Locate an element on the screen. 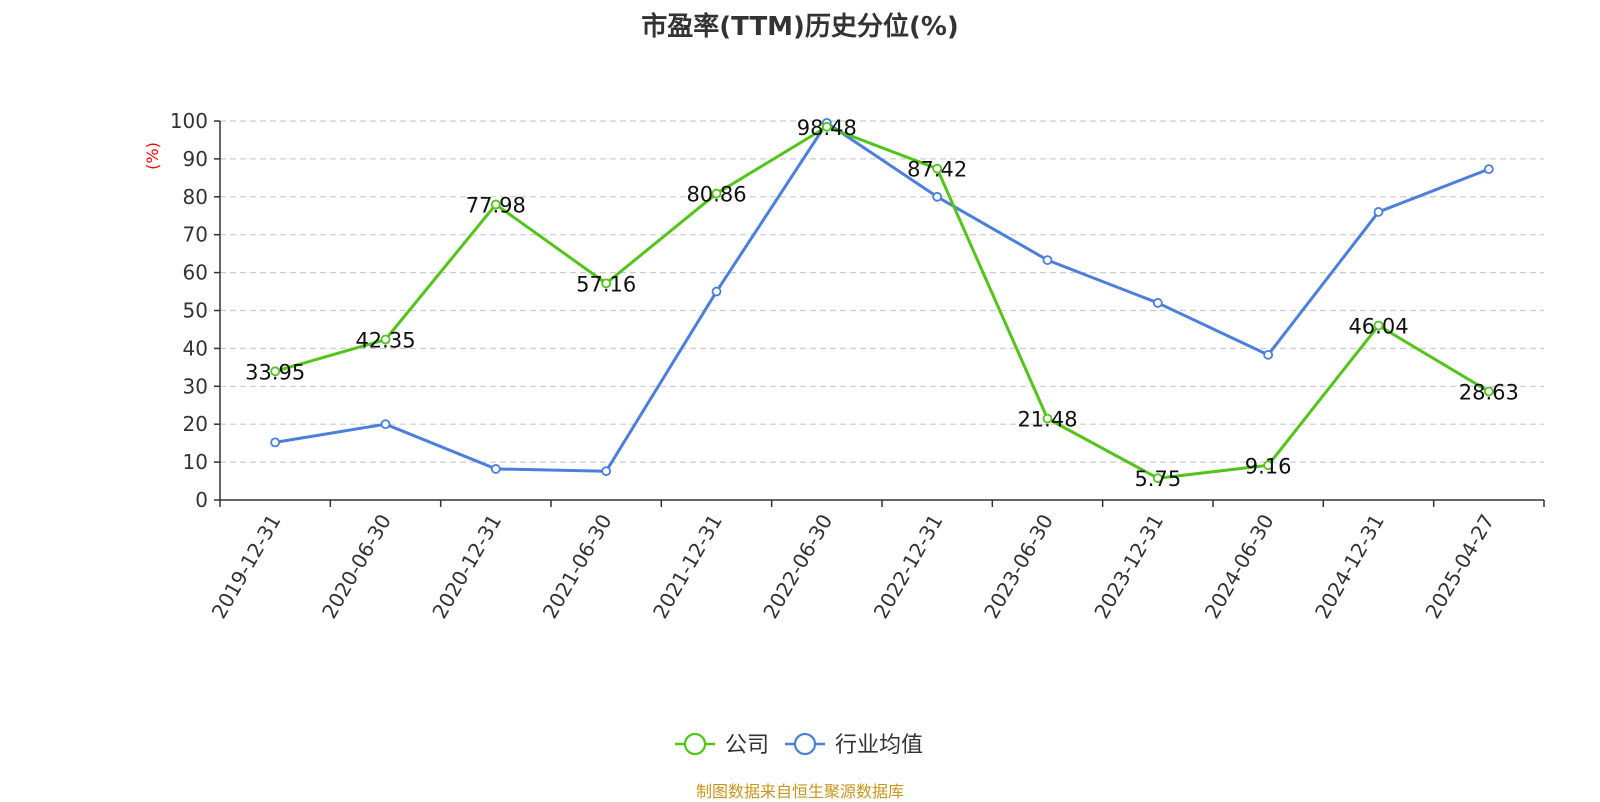  data-label: 42.35 is located at coordinates (385, 340).